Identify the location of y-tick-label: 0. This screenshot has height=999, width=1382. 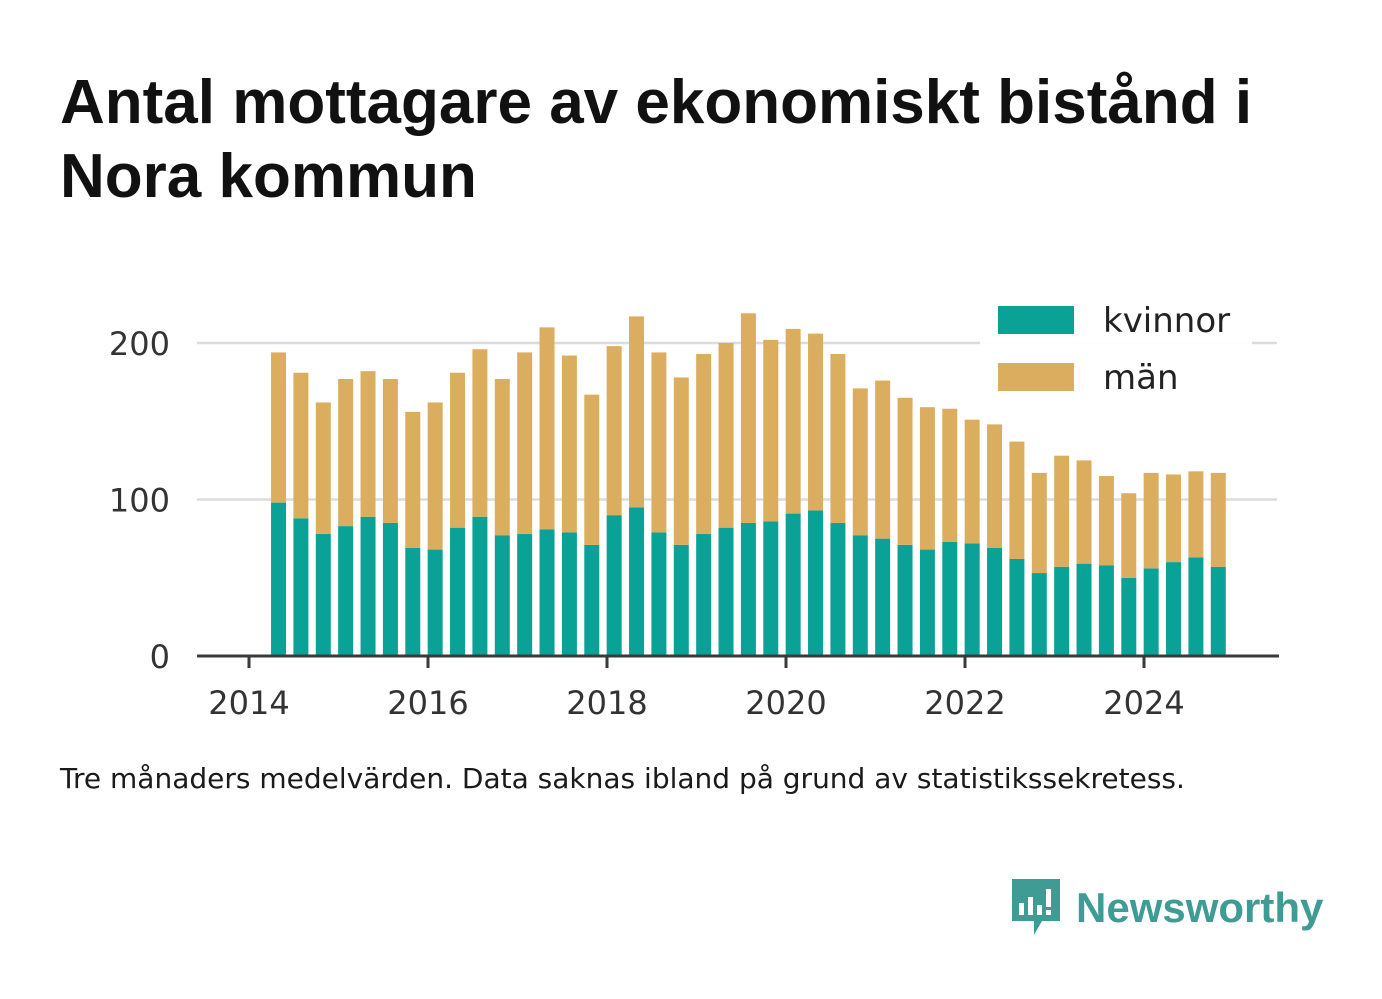
(160, 657).